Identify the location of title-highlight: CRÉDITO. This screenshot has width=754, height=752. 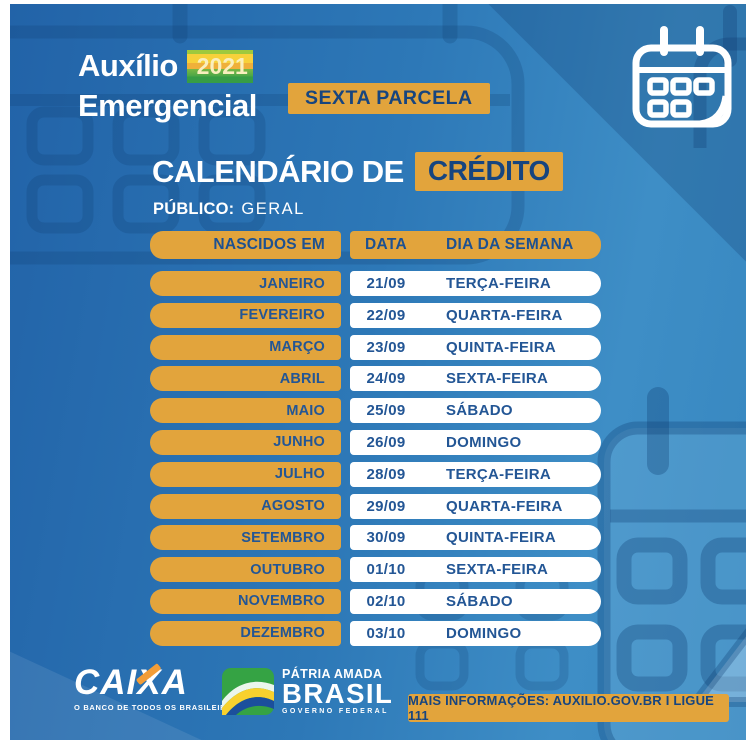
(488, 171).